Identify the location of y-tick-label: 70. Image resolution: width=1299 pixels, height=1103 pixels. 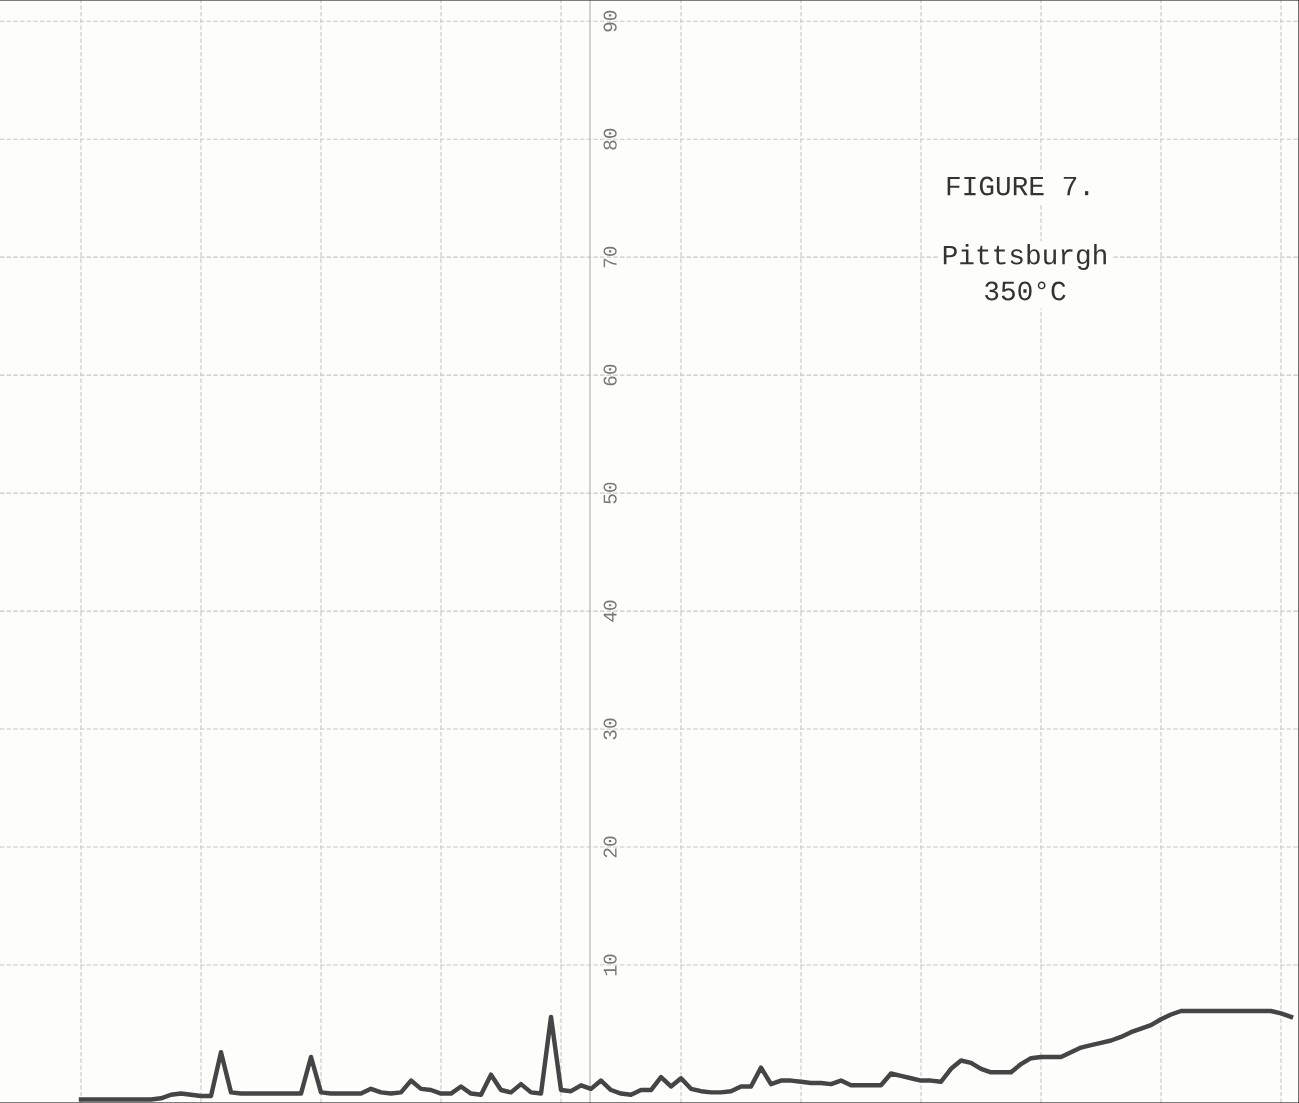
(610, 257).